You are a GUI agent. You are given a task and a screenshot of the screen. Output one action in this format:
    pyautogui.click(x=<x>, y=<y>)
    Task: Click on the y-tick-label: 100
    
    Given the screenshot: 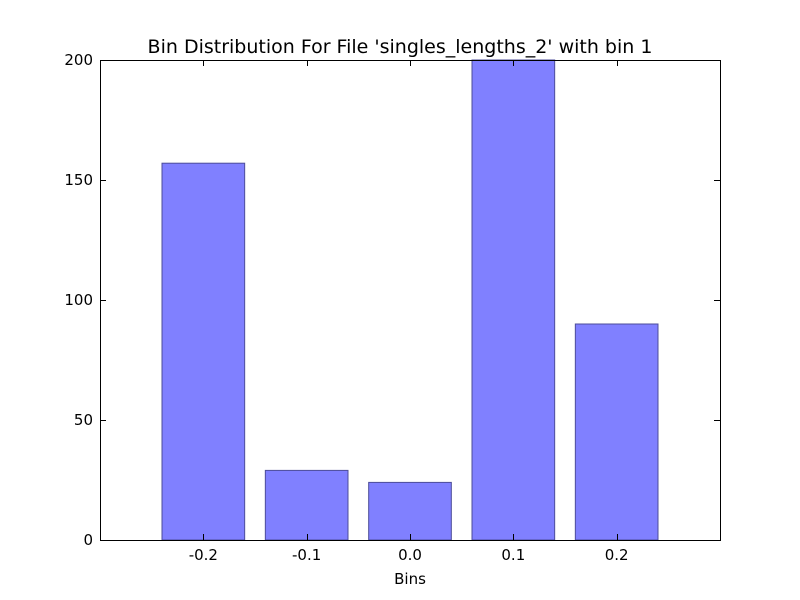 What is the action you would take?
    pyautogui.click(x=78, y=300)
    